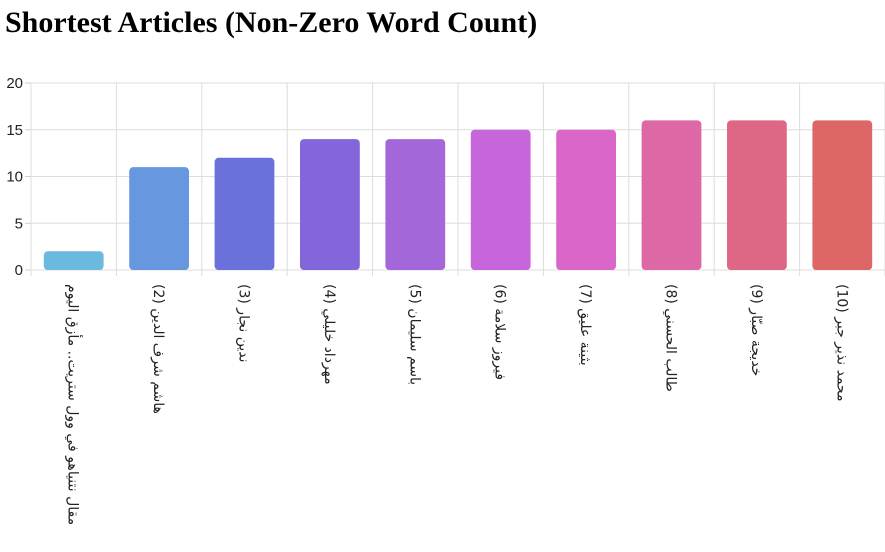 The image size is (885, 552). I want to click on x-category-label: محمد نذير جبر (10), so click(841, 343).